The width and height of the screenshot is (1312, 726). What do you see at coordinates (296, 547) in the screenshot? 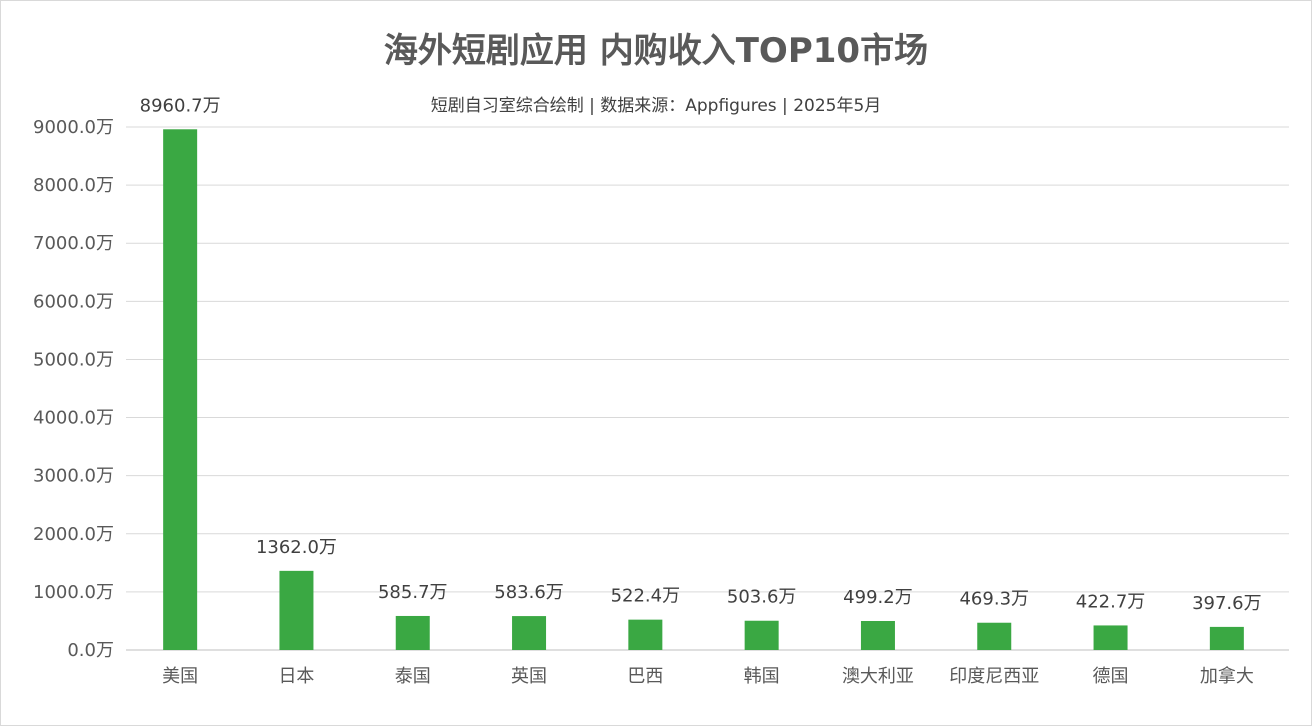
I see `data-label: 1362.0万` at bounding box center [296, 547].